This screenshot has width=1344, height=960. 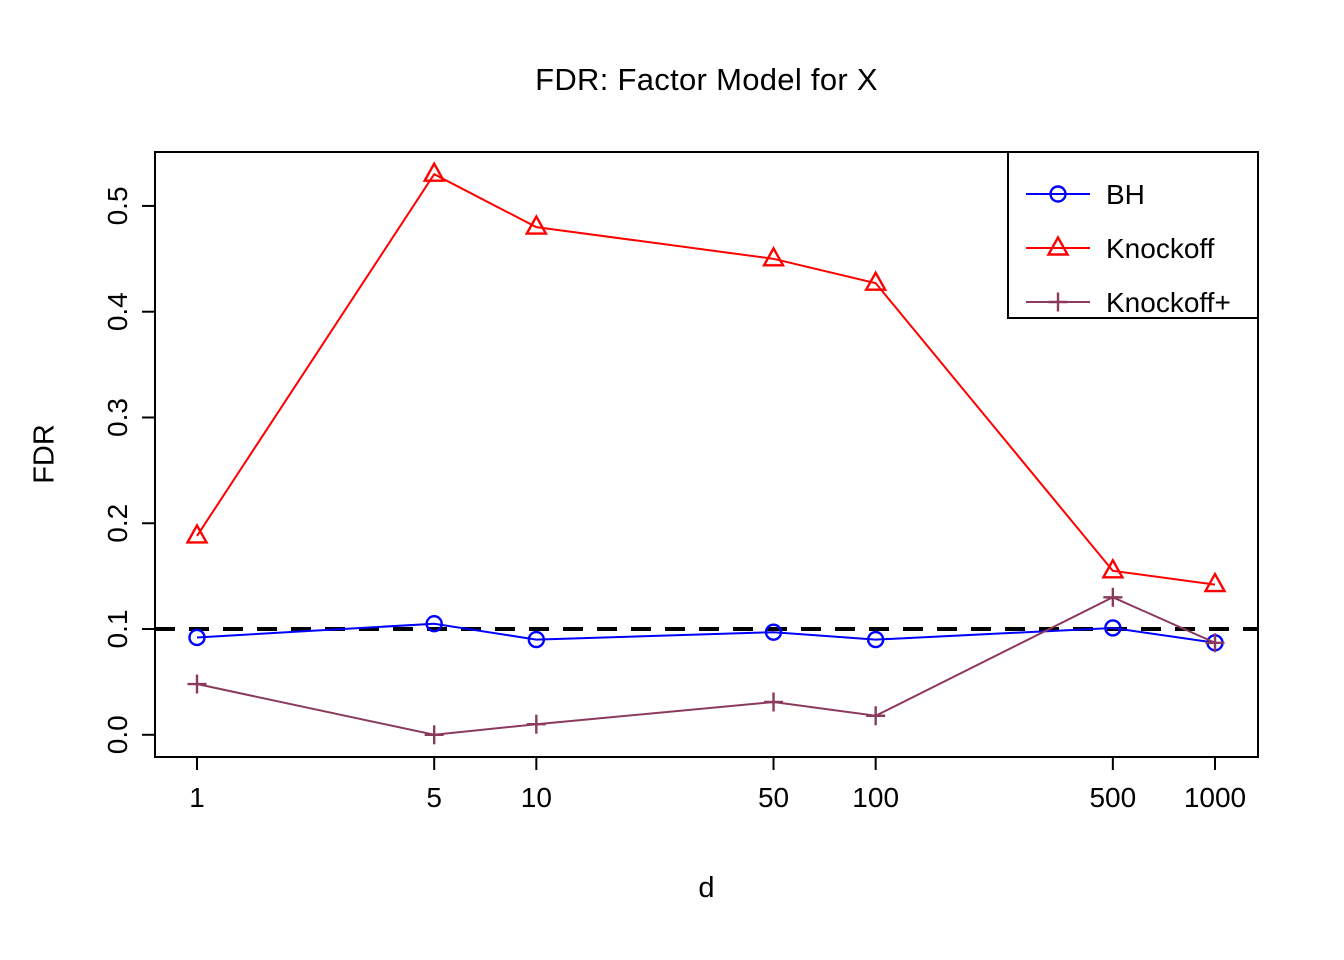 What do you see at coordinates (117, 205) in the screenshot?
I see `y-tick-label: 0.5` at bounding box center [117, 205].